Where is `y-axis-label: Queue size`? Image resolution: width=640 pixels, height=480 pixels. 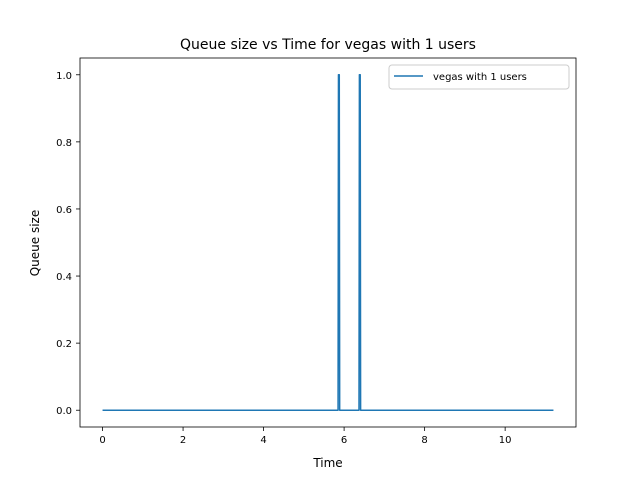
y-axis-label: Queue size is located at coordinates (35, 243).